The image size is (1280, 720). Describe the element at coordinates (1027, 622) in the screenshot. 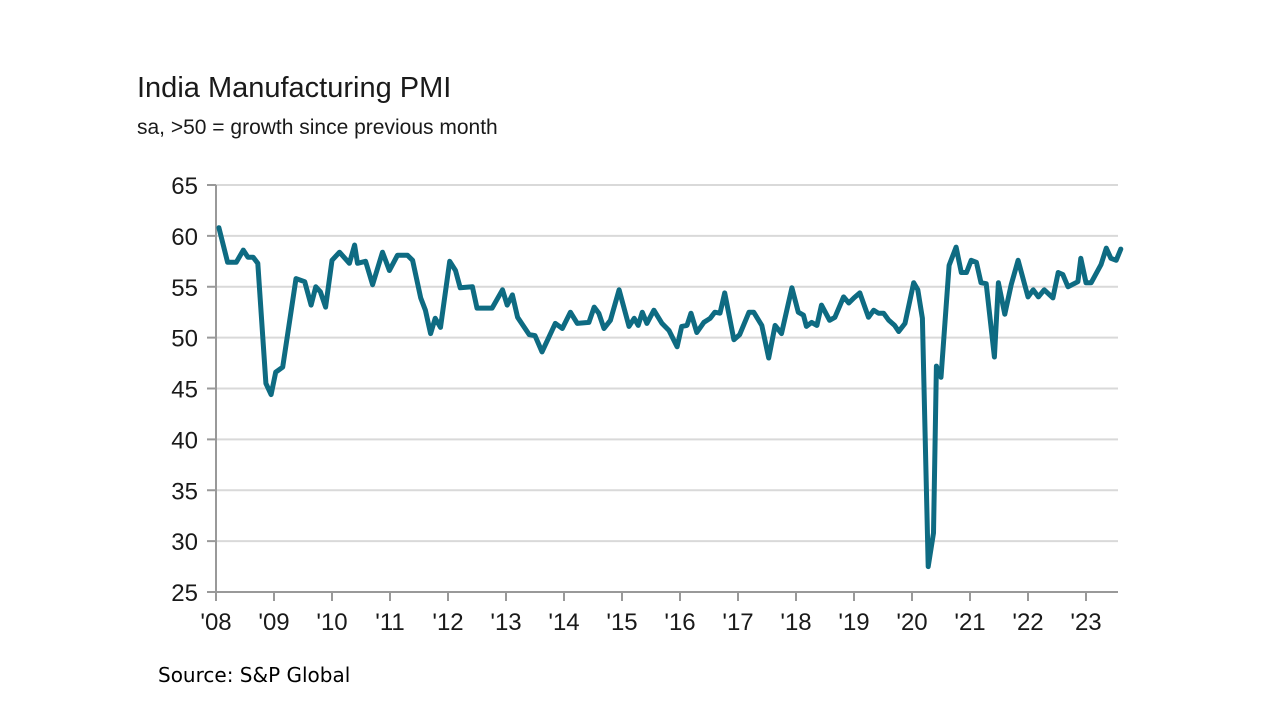

I see `x-tick-label: '22` at that location.